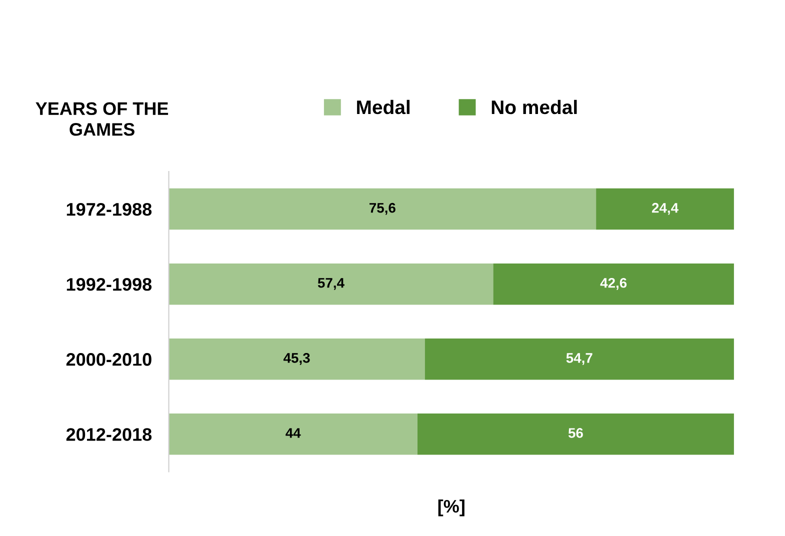 The width and height of the screenshot is (785, 536). Describe the element at coordinates (451, 507) in the screenshot. I see `x-axis-title: [%]` at that location.